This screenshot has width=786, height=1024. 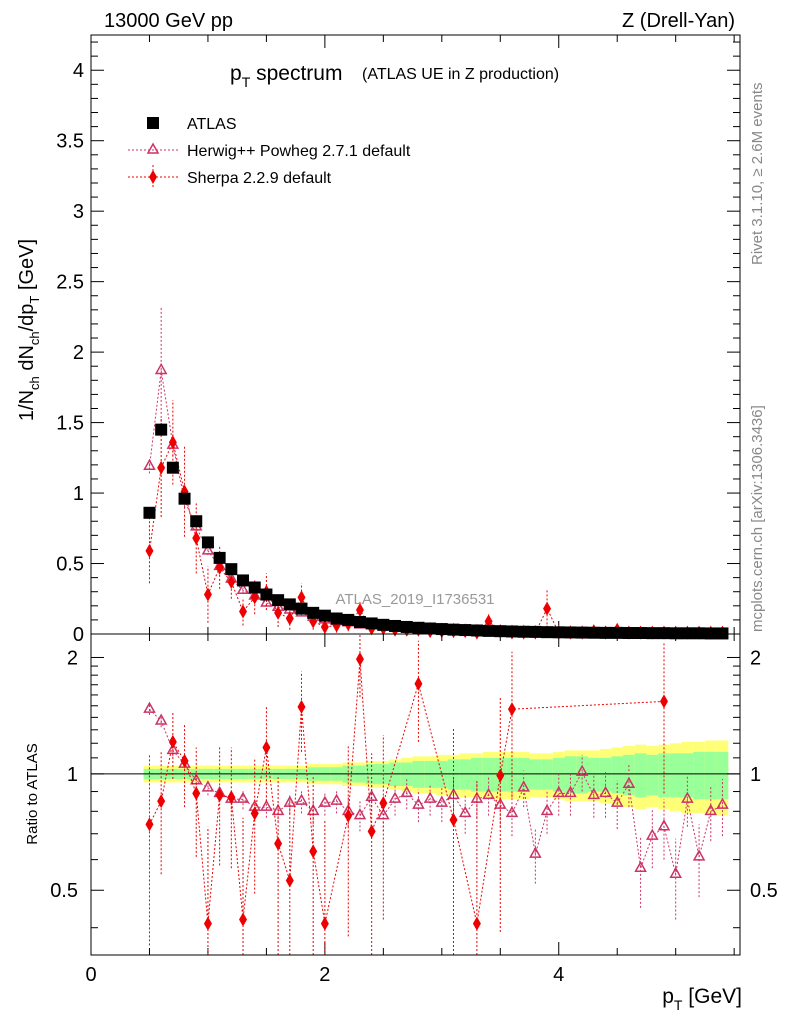 I want to click on legend-sherpa-marker, so click(x=153, y=177).